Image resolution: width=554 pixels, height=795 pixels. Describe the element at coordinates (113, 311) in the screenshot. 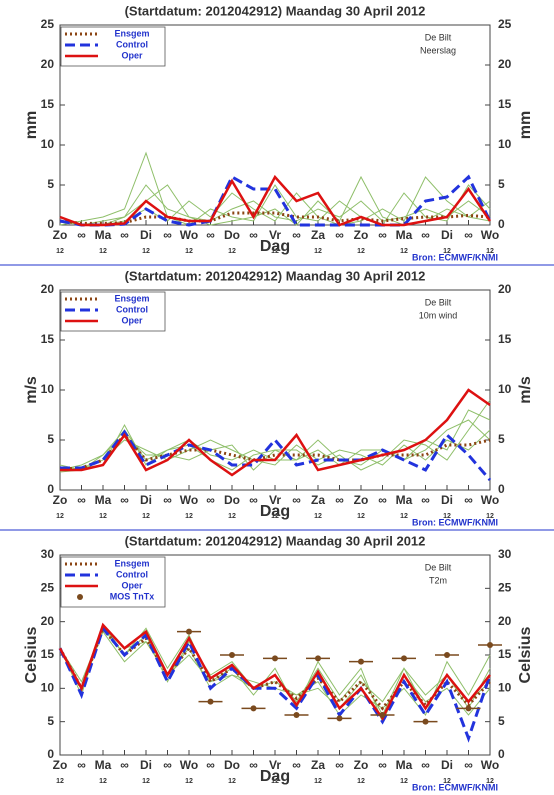

I see `legend-box` at that location.